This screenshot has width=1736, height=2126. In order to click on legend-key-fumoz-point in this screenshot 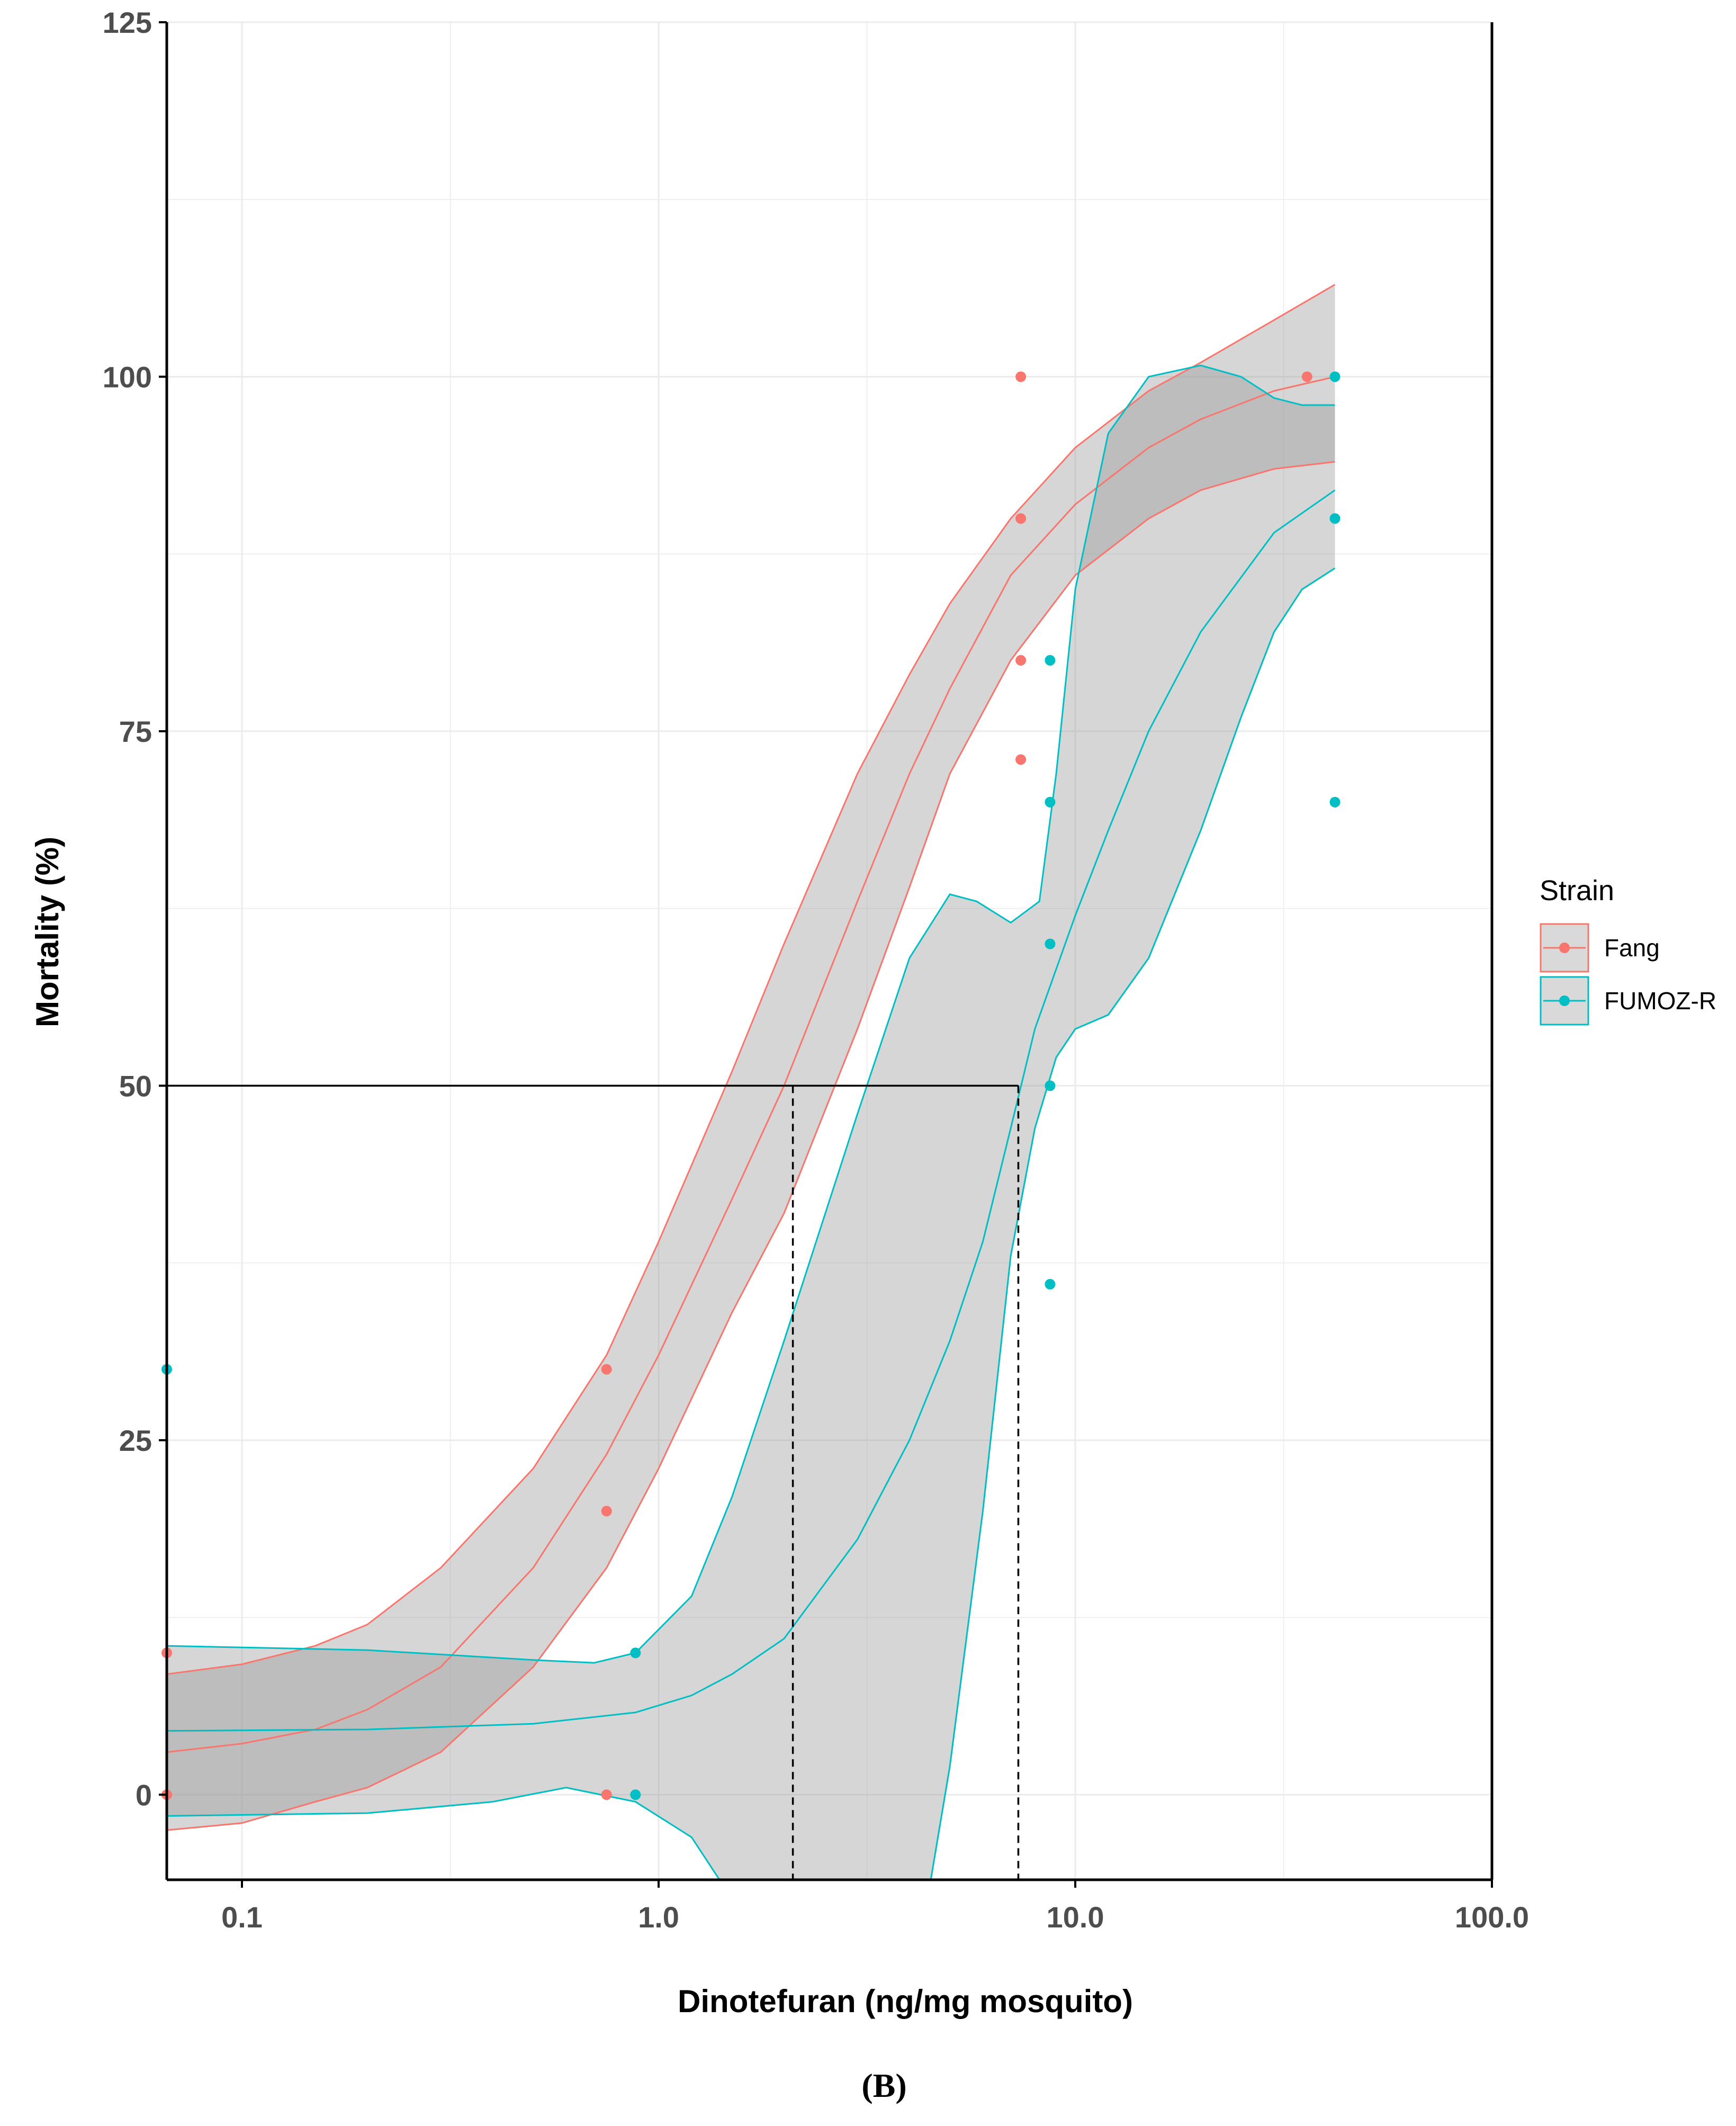, I will do `click(1564, 1000)`.